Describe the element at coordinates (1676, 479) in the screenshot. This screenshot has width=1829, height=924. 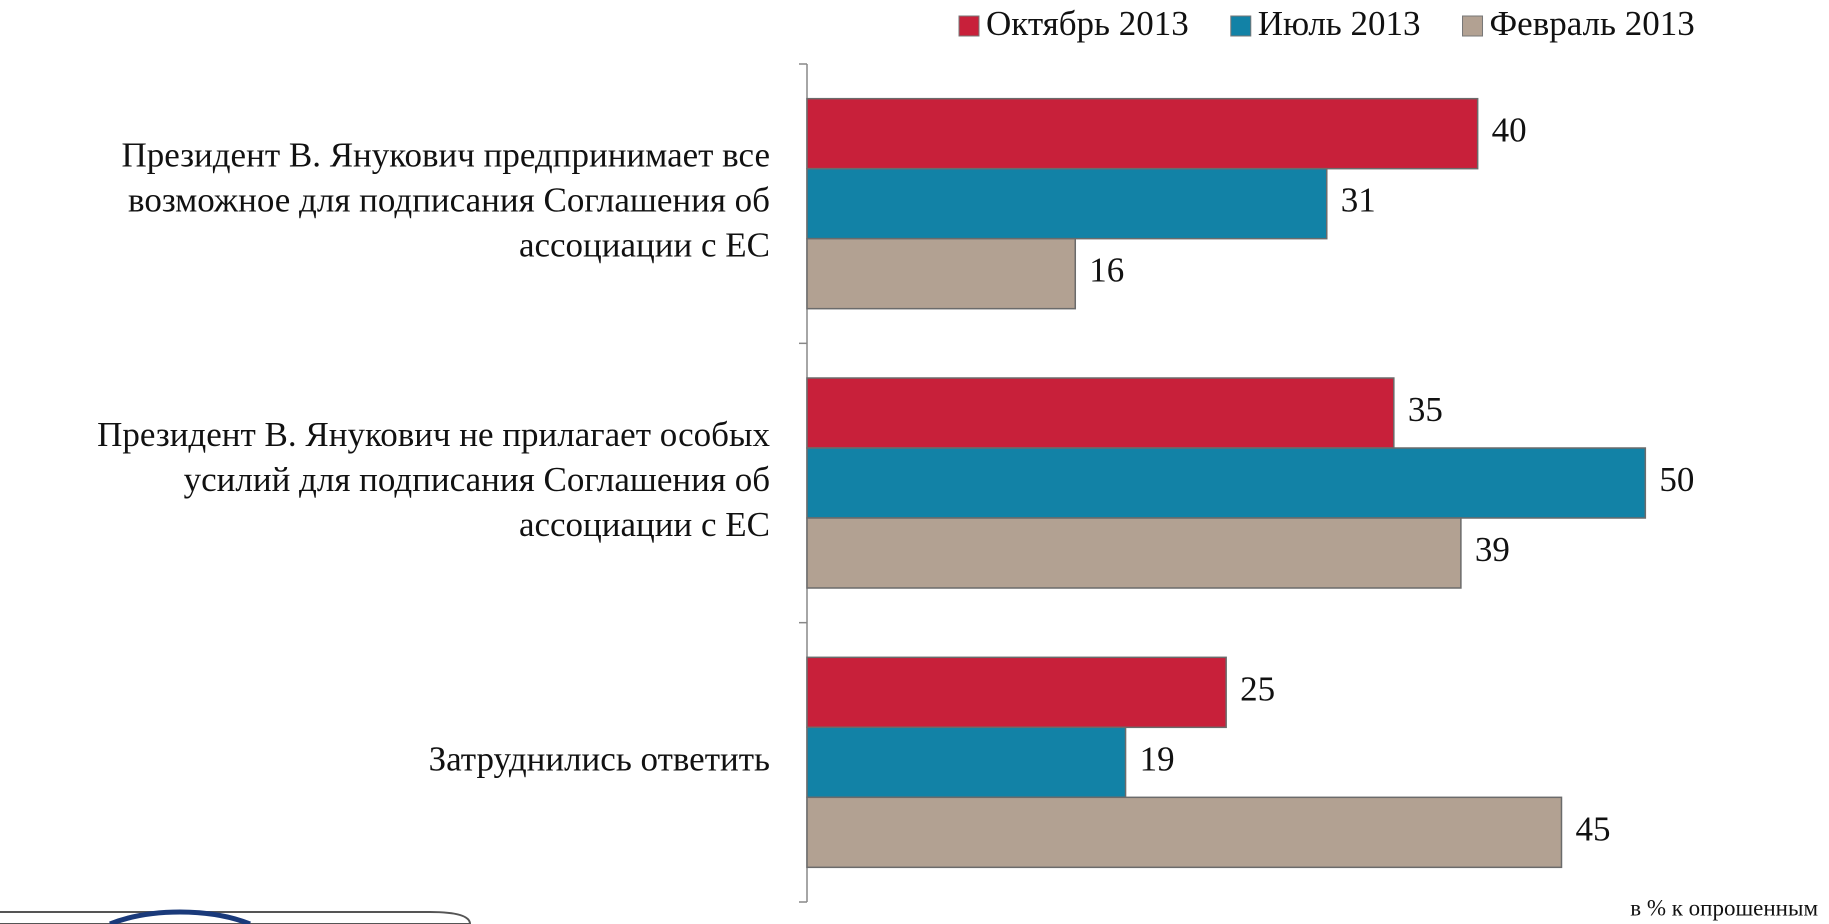
I see `value-label: 50` at that location.